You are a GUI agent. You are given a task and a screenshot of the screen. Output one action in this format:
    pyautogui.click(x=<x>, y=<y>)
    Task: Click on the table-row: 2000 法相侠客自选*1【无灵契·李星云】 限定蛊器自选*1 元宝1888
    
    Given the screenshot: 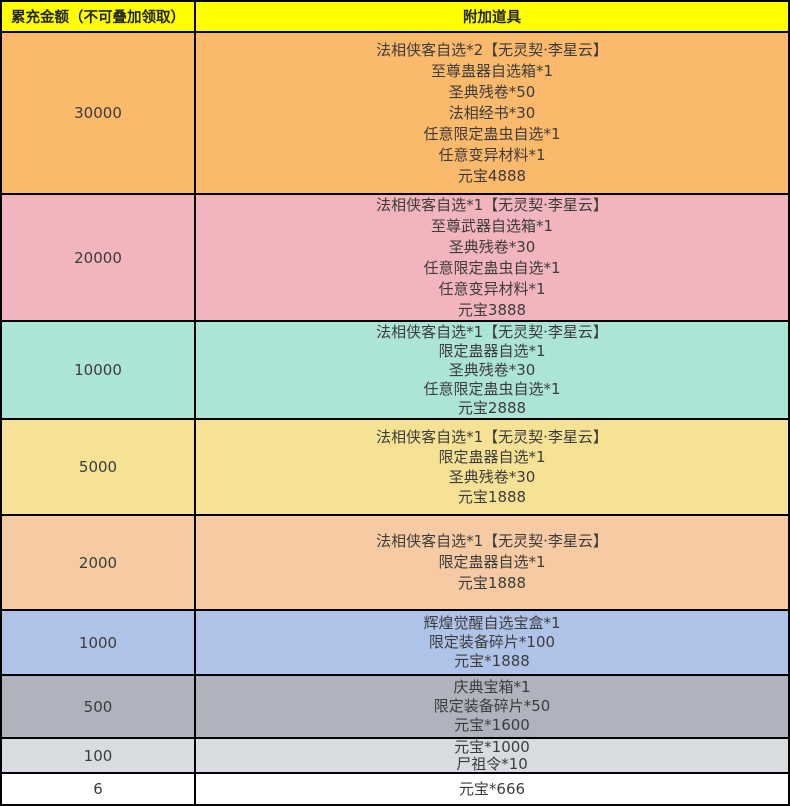 What is the action you would take?
    pyautogui.click(x=395, y=563)
    